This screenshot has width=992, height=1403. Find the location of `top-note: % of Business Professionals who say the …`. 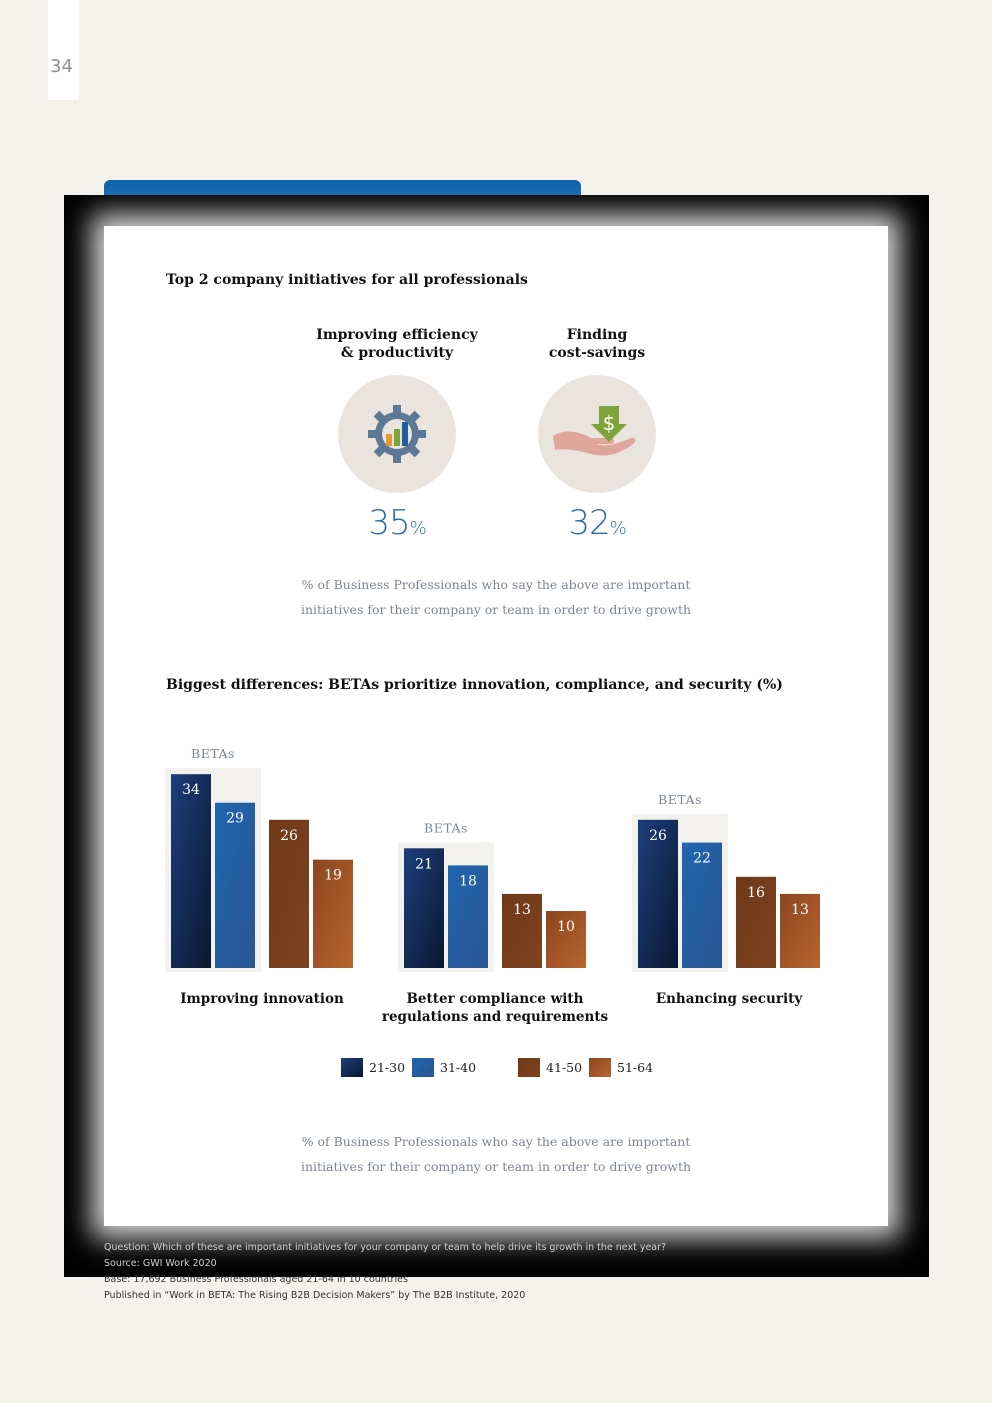

top-note: % of Business Professionals who say the … is located at coordinates (496, 597).